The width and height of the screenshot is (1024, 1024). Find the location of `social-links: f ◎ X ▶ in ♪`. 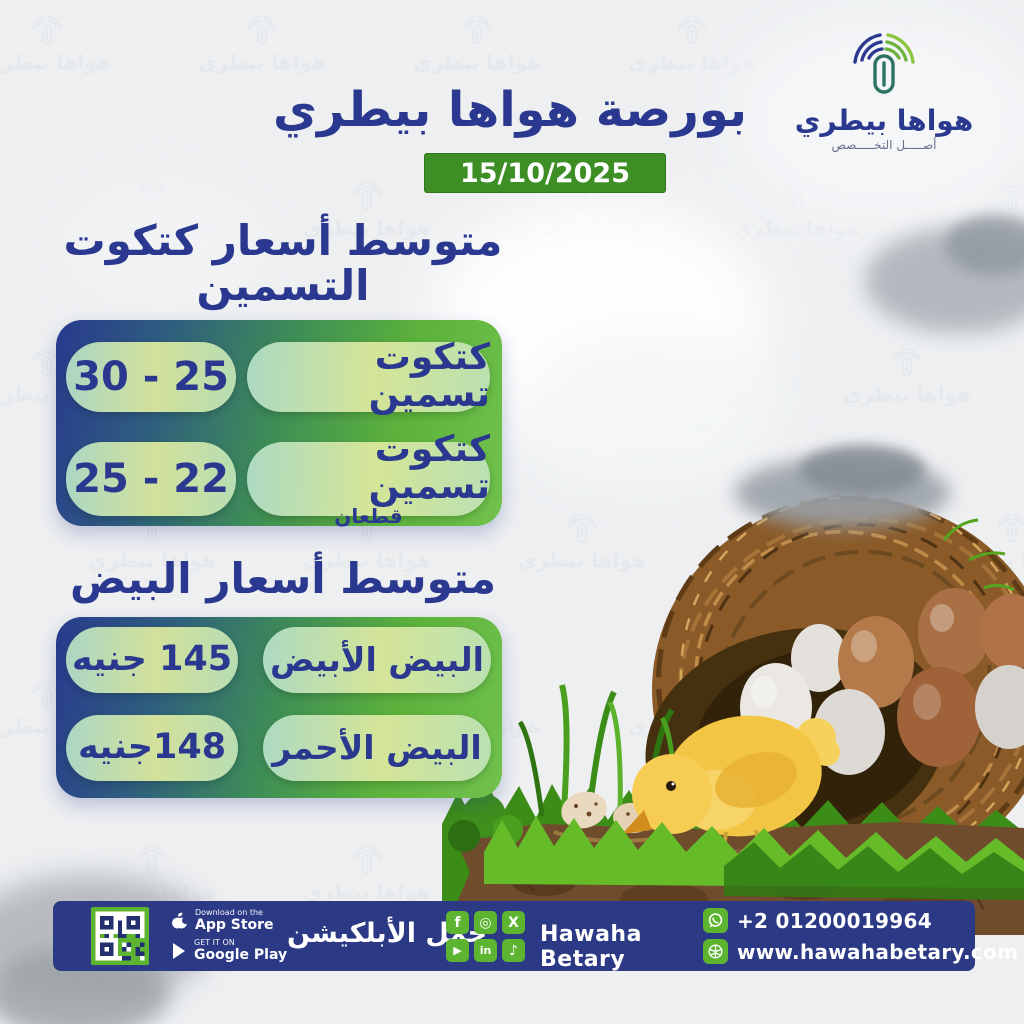

social-links: f ◎ X ▶ in ♪ is located at coordinates (486, 936).